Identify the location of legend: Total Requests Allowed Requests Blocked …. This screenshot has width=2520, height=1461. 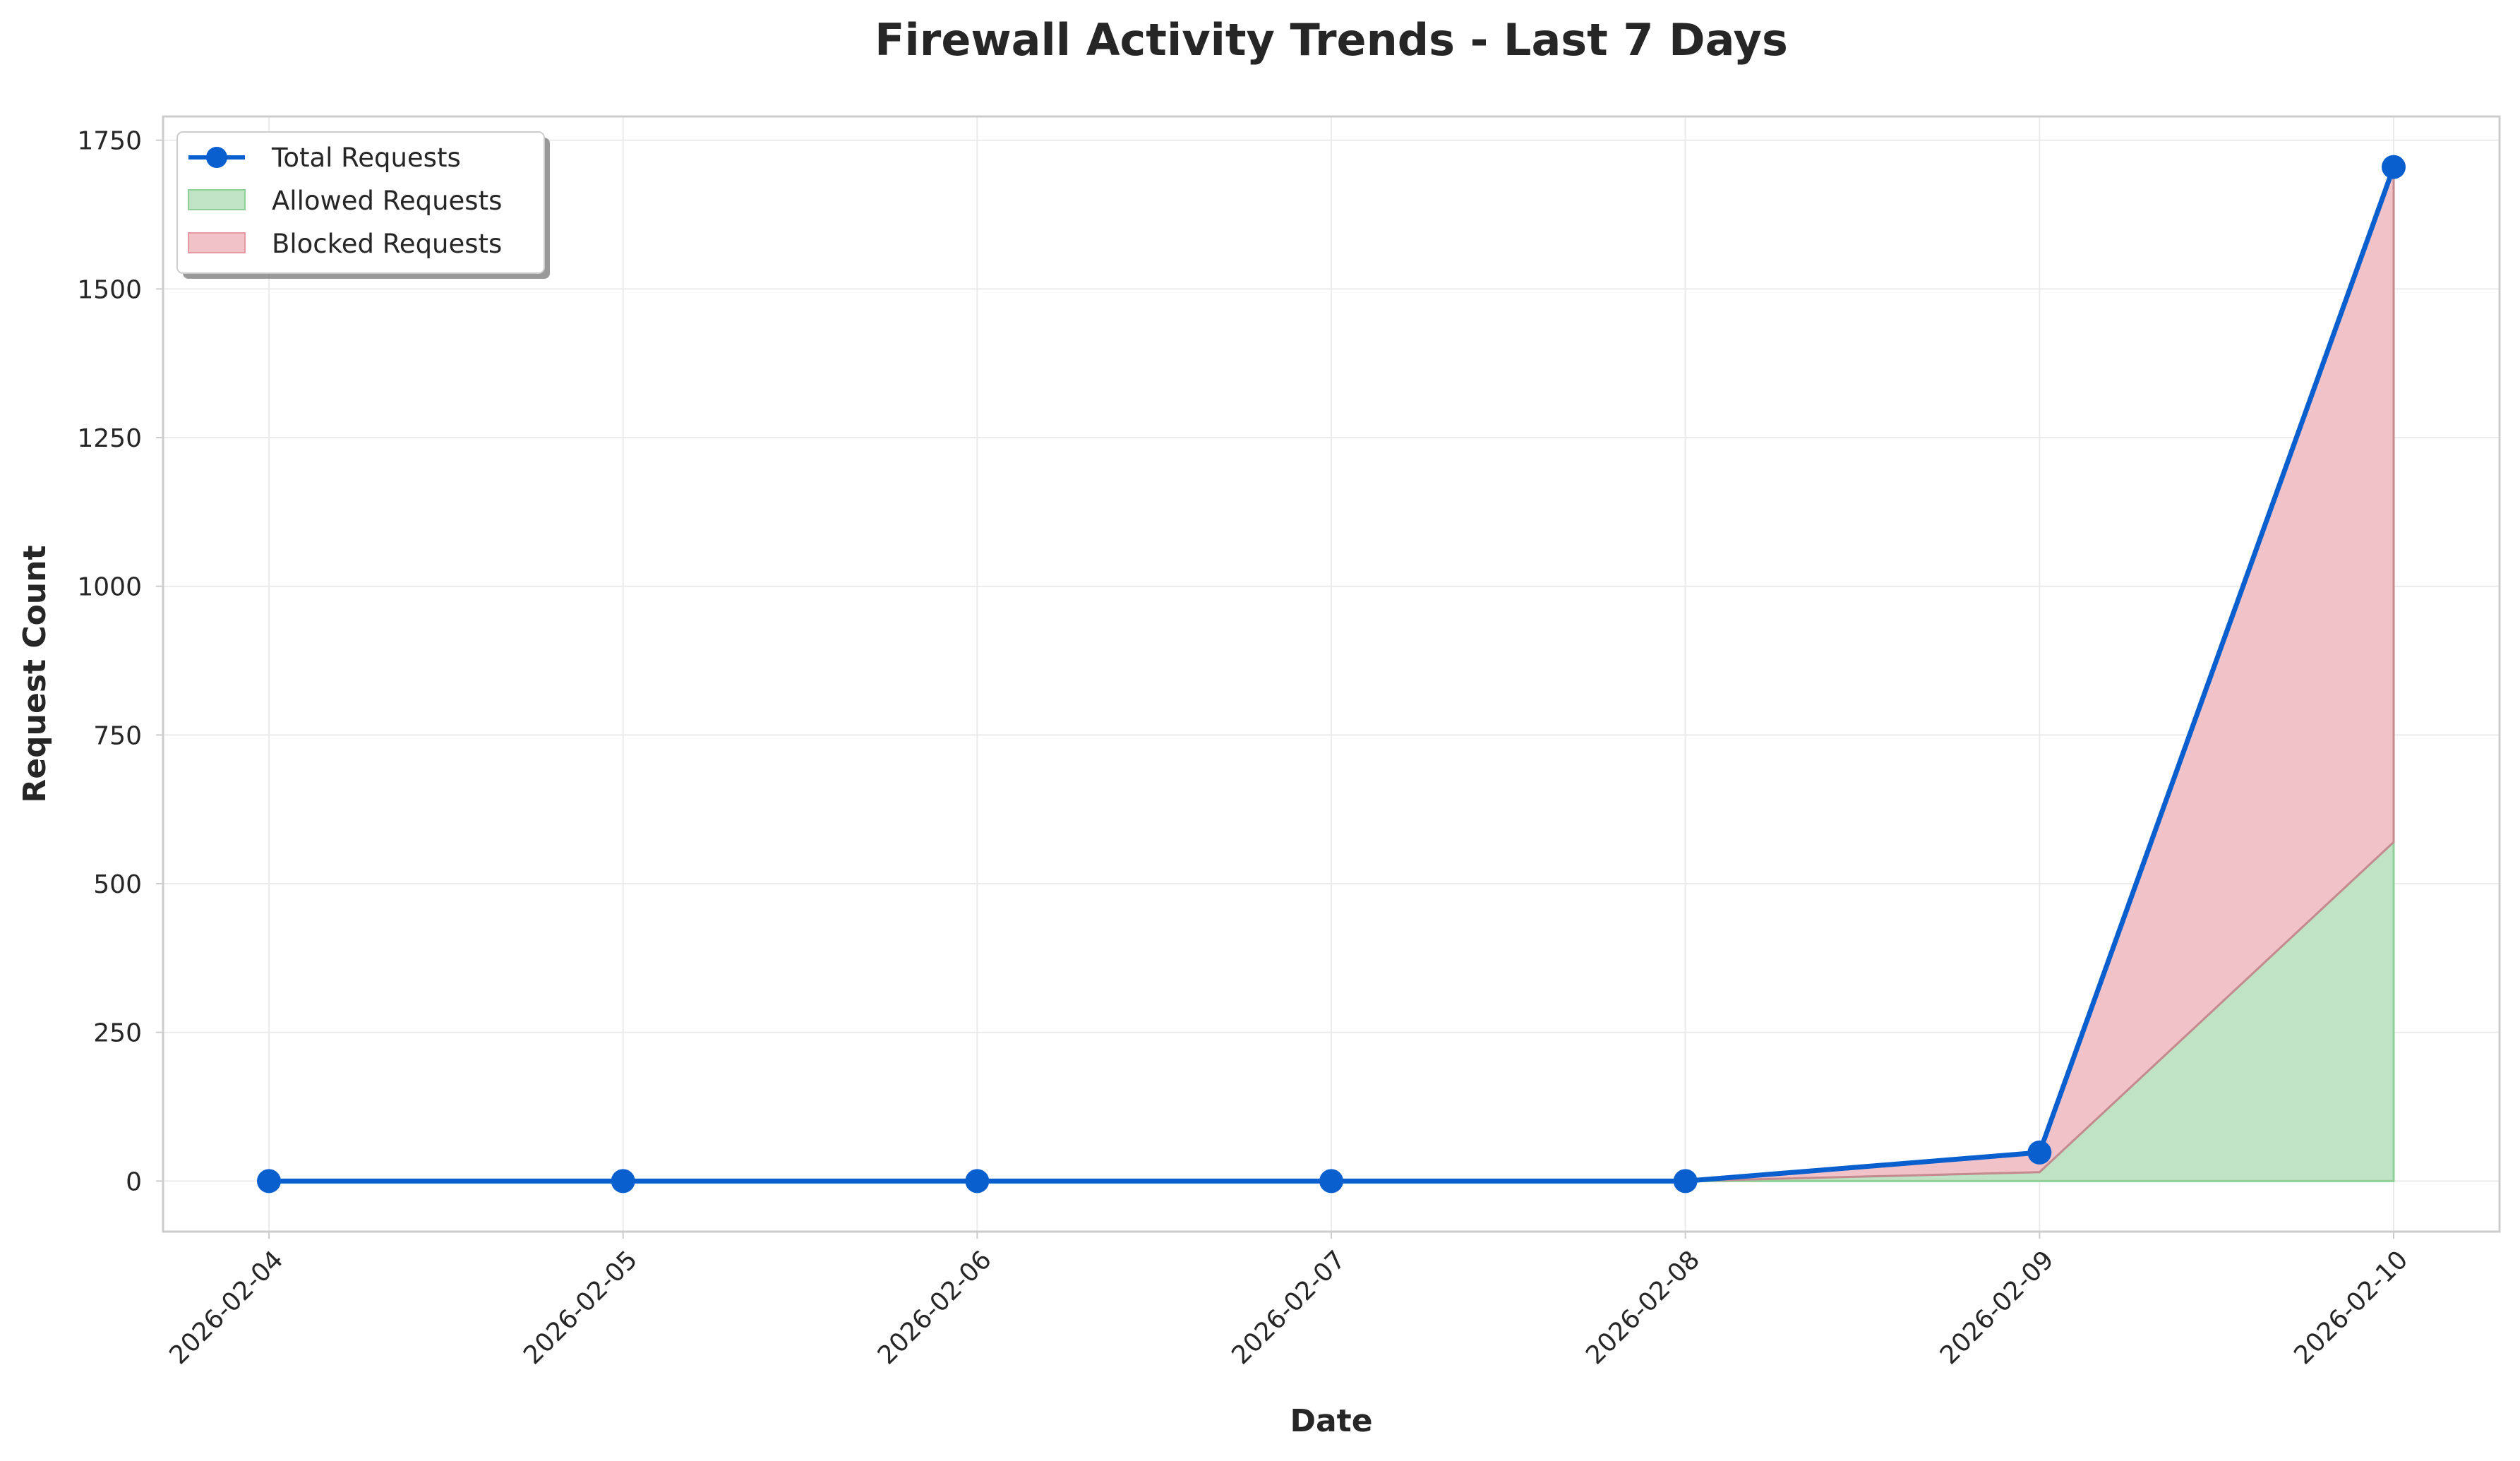
(363, 205).